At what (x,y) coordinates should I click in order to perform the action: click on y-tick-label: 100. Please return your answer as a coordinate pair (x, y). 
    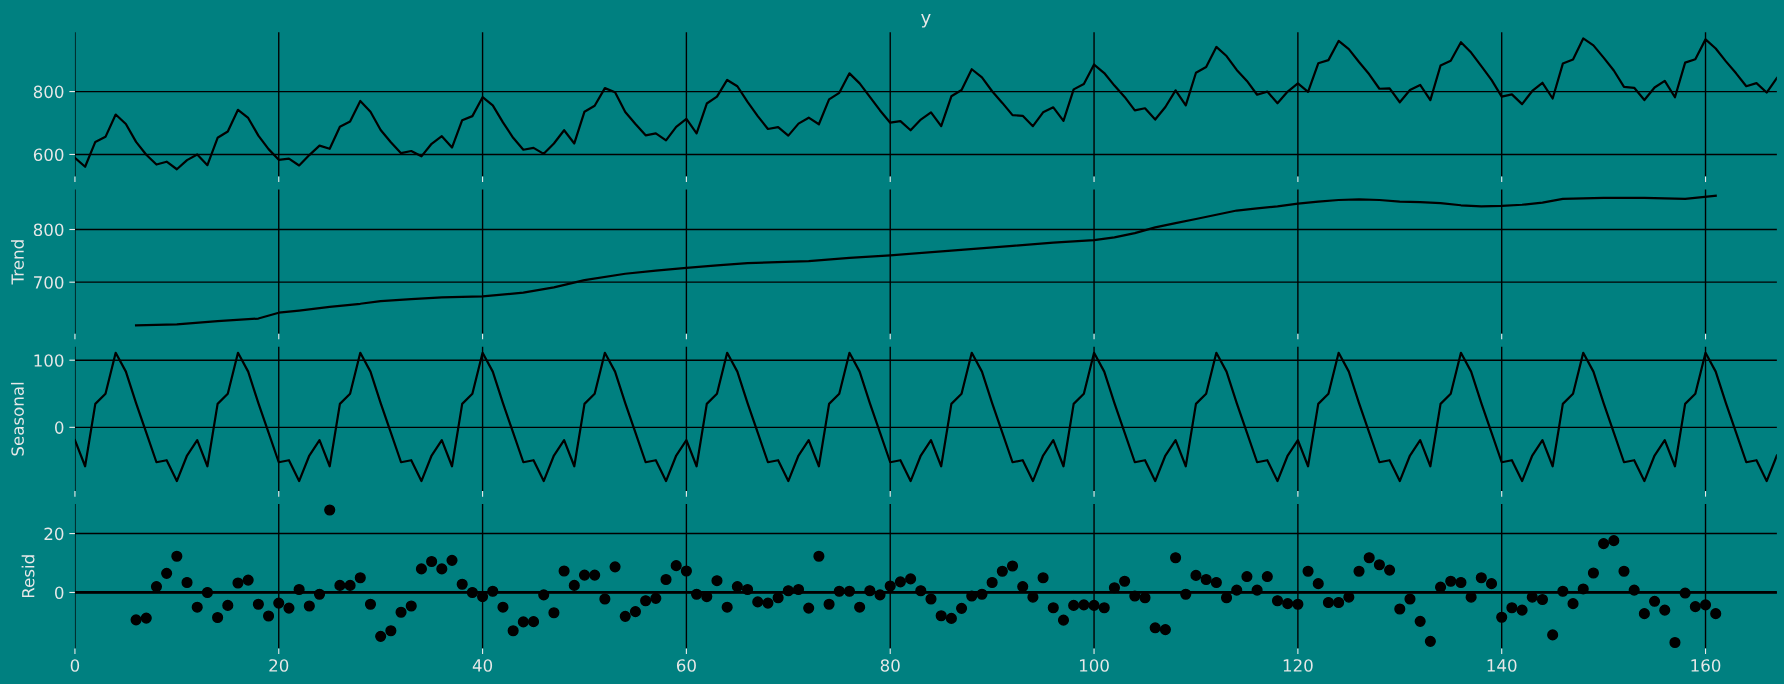
    Looking at the image, I should click on (49, 360).